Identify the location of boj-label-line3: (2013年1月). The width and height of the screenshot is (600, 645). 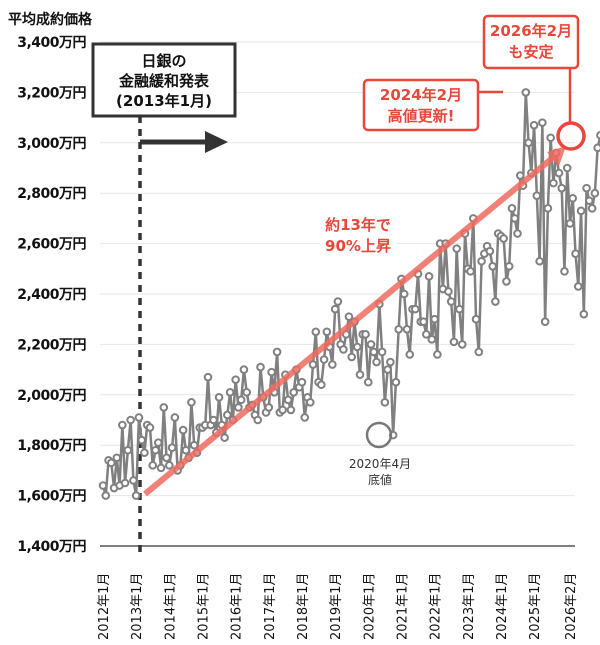
(164, 101).